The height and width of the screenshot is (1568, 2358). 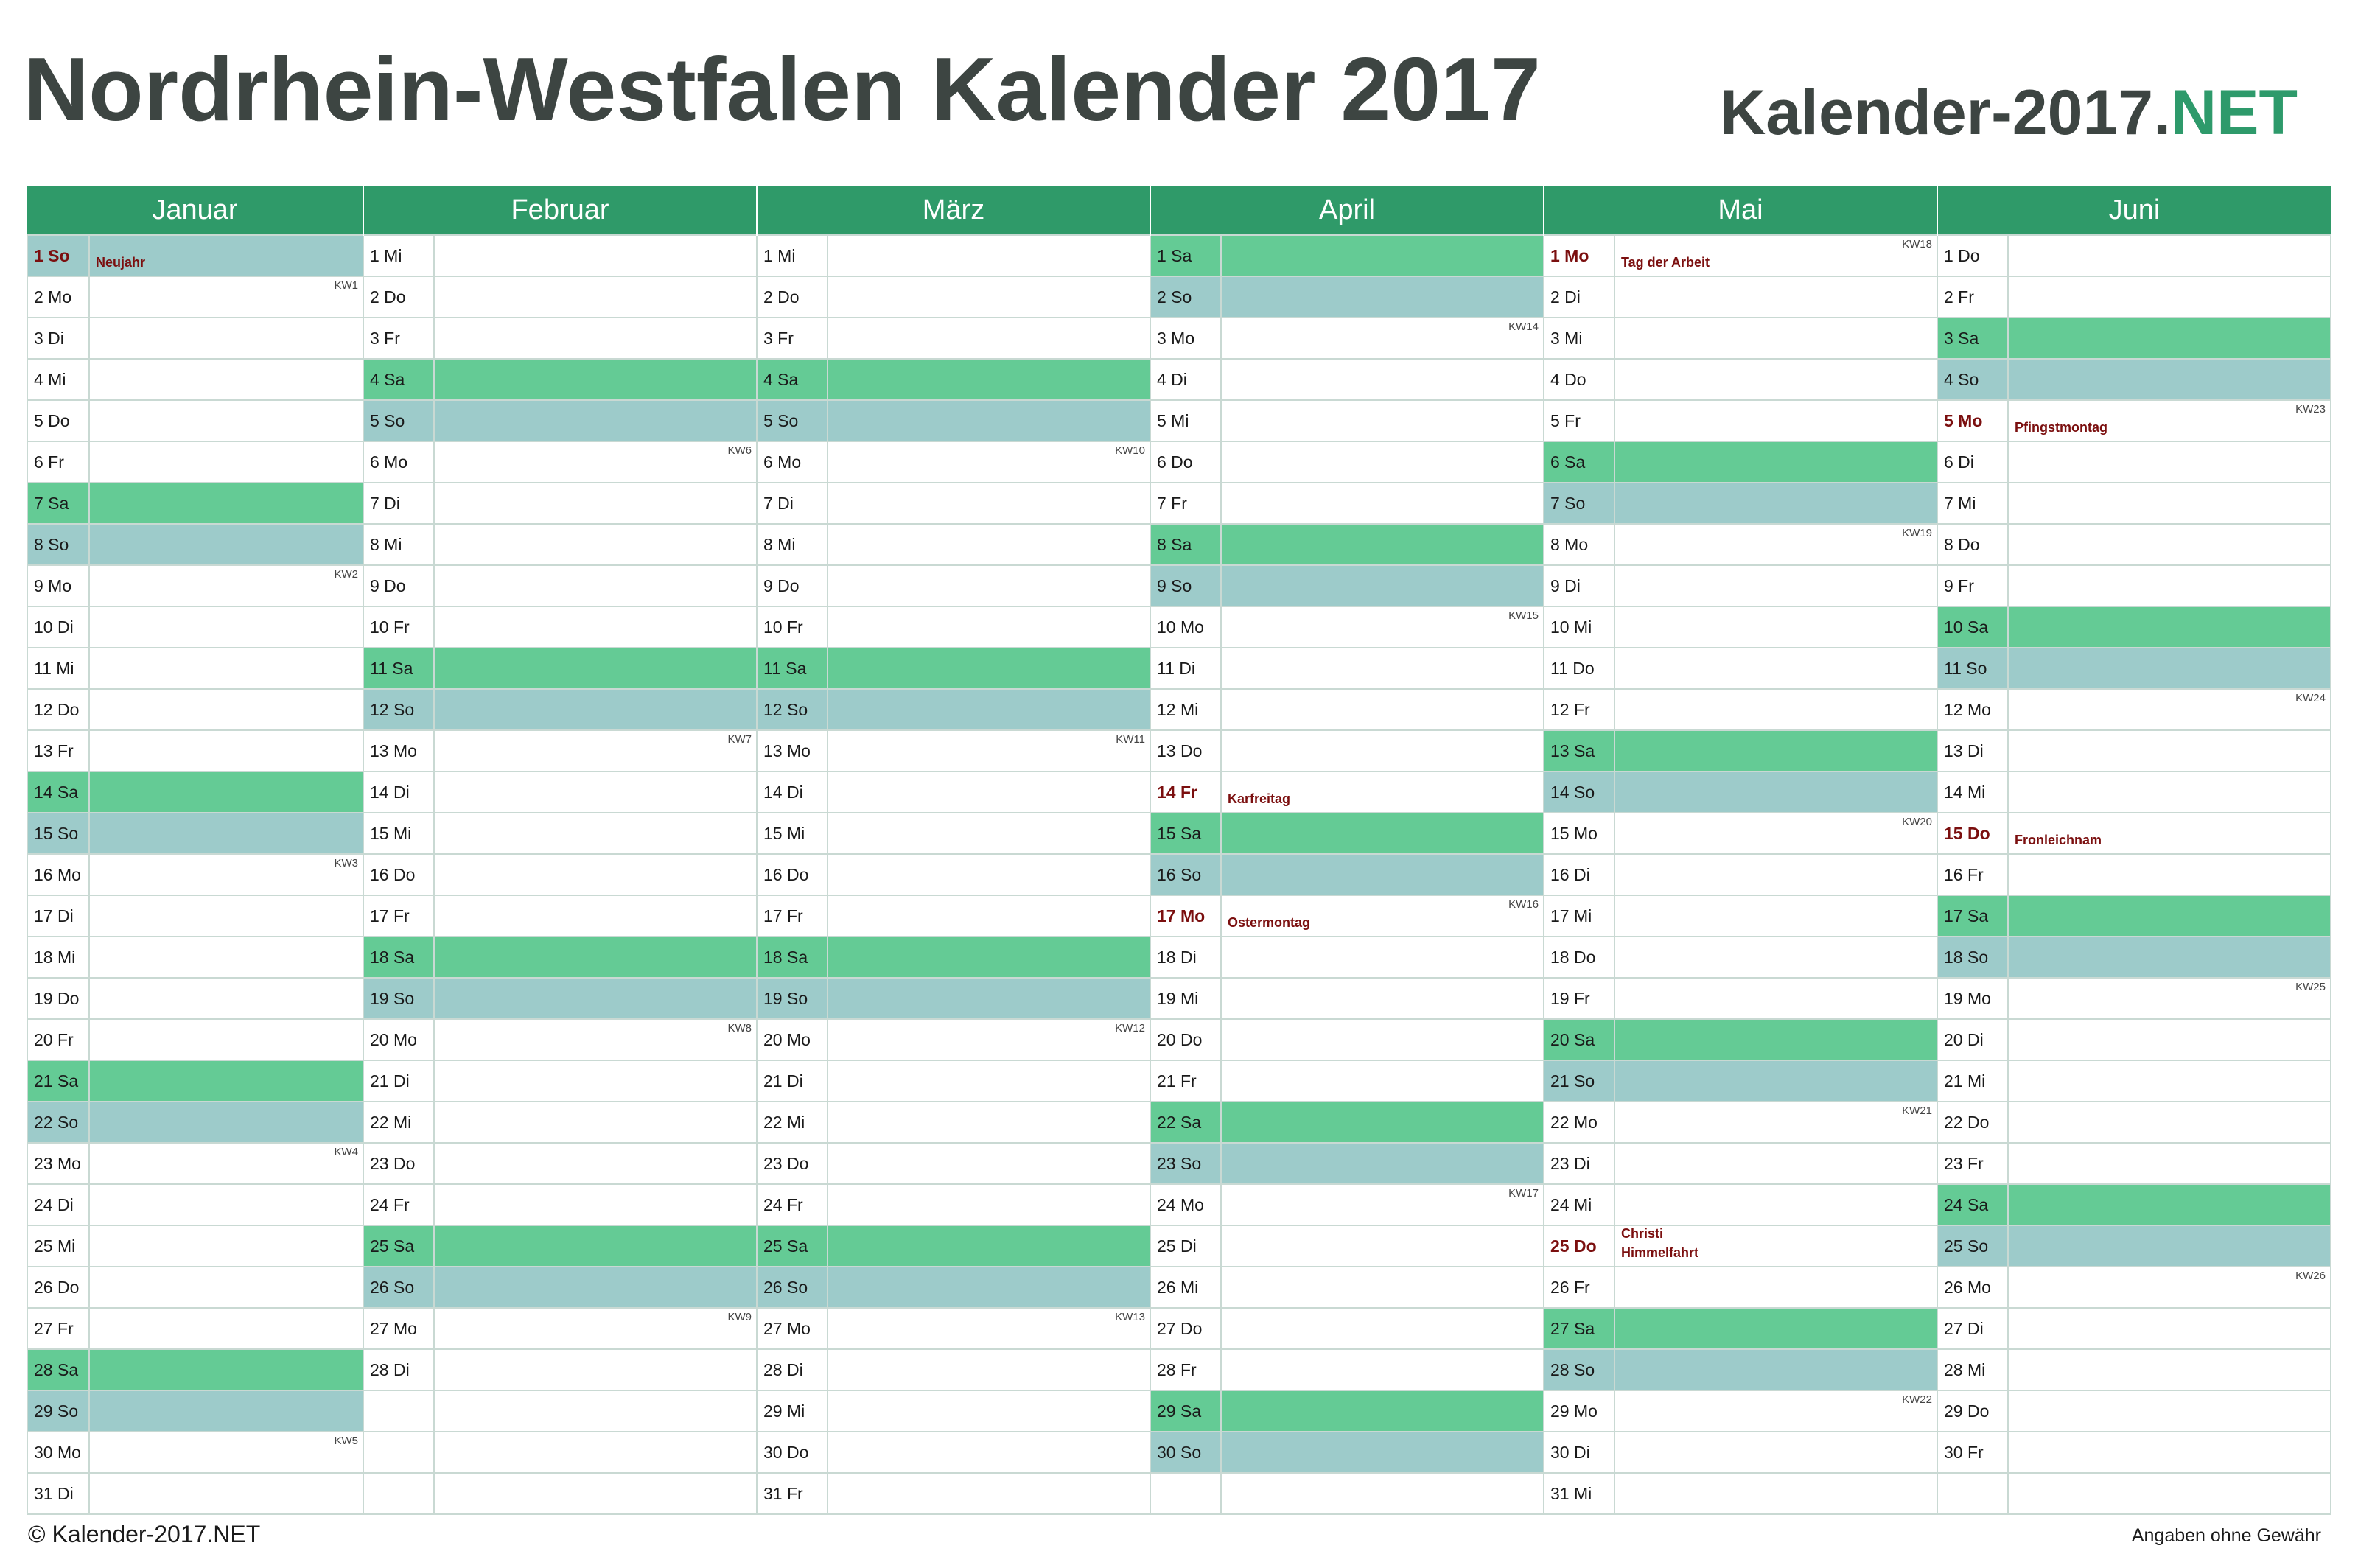 What do you see at coordinates (595, 750) in the screenshot?
I see `day-note-cell: KW7` at bounding box center [595, 750].